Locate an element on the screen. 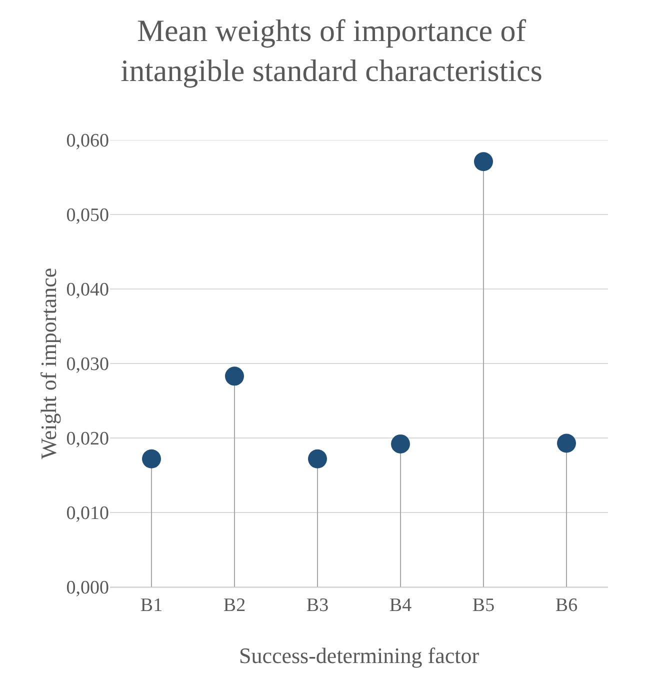  x-tick-label: B5 is located at coordinates (483, 605).